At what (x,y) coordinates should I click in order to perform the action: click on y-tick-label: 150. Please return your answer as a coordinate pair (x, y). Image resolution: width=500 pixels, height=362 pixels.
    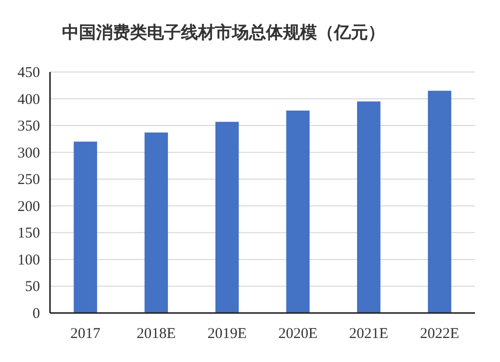
    Looking at the image, I should click on (29, 234).